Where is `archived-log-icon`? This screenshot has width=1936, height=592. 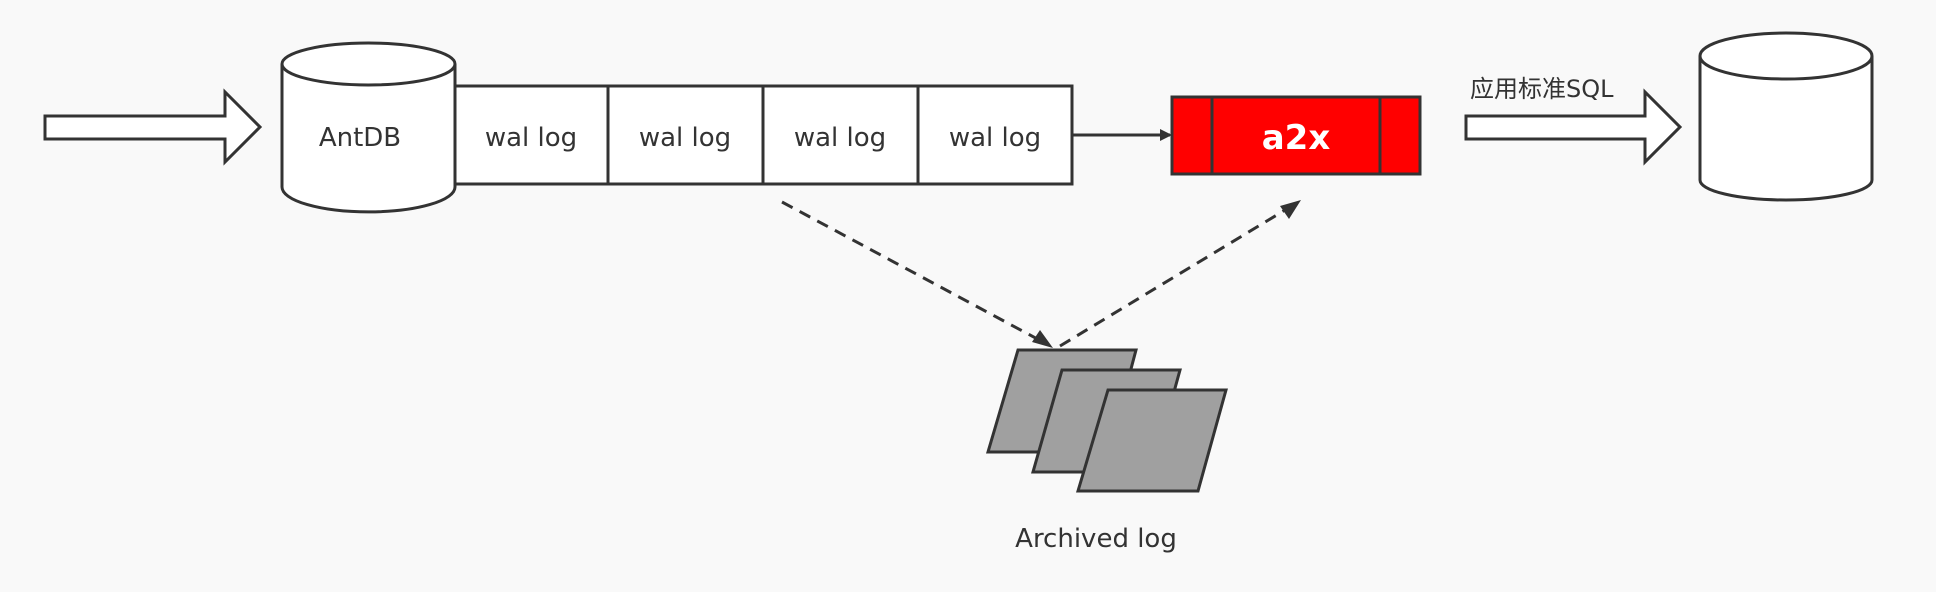
archived-log-icon is located at coordinates (1106, 420).